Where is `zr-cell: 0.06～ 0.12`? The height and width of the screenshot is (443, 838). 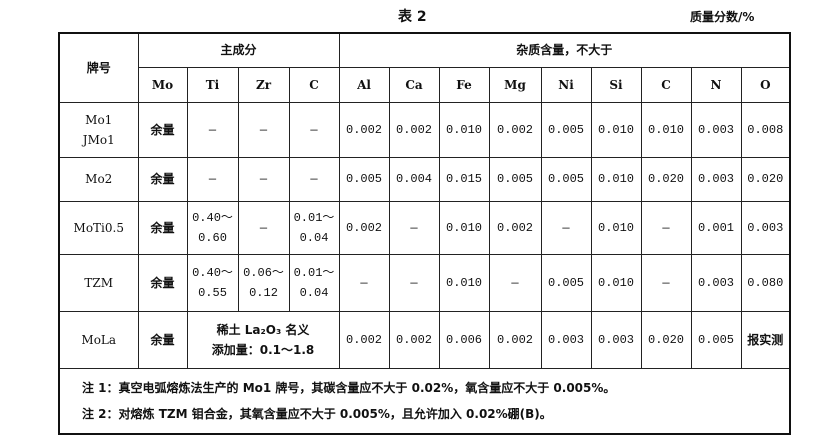
zr-cell: 0.06～ 0.12 is located at coordinates (263, 282).